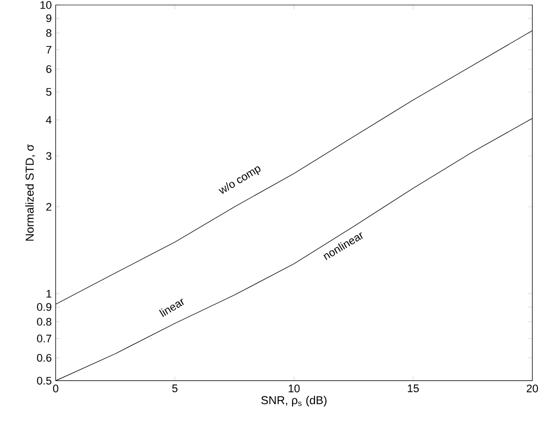 Image resolution: width=542 pixels, height=434 pixels. What do you see at coordinates (413, 388) in the screenshot?
I see `x-tick-label: 15` at bounding box center [413, 388].